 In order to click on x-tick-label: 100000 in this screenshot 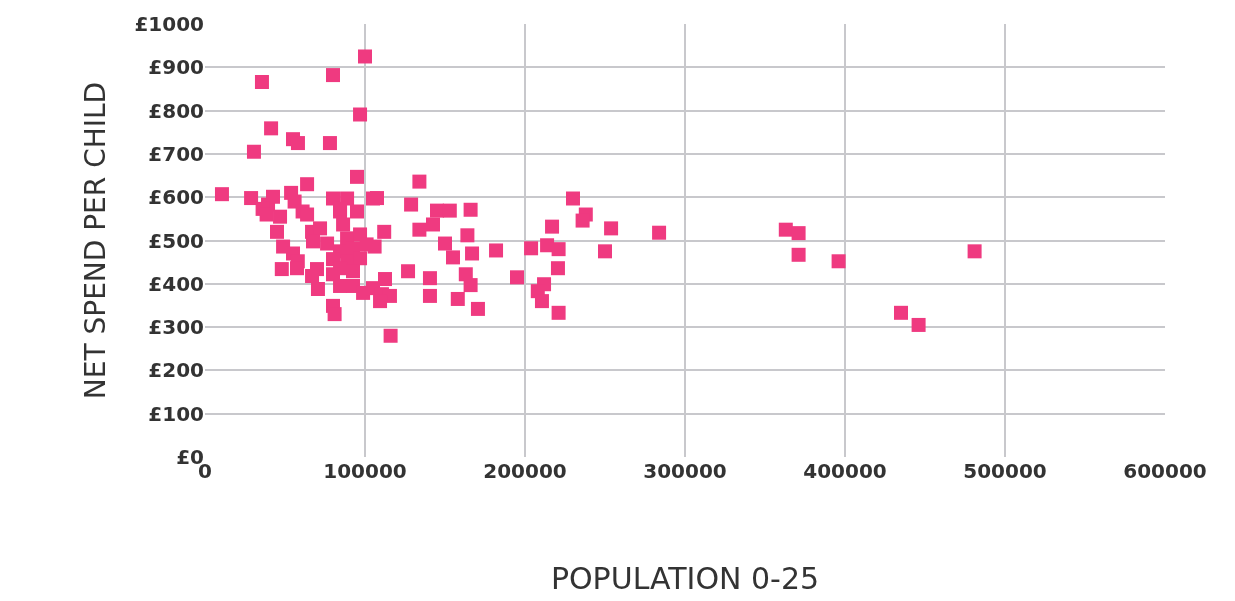, I will do `click(365, 471)`.